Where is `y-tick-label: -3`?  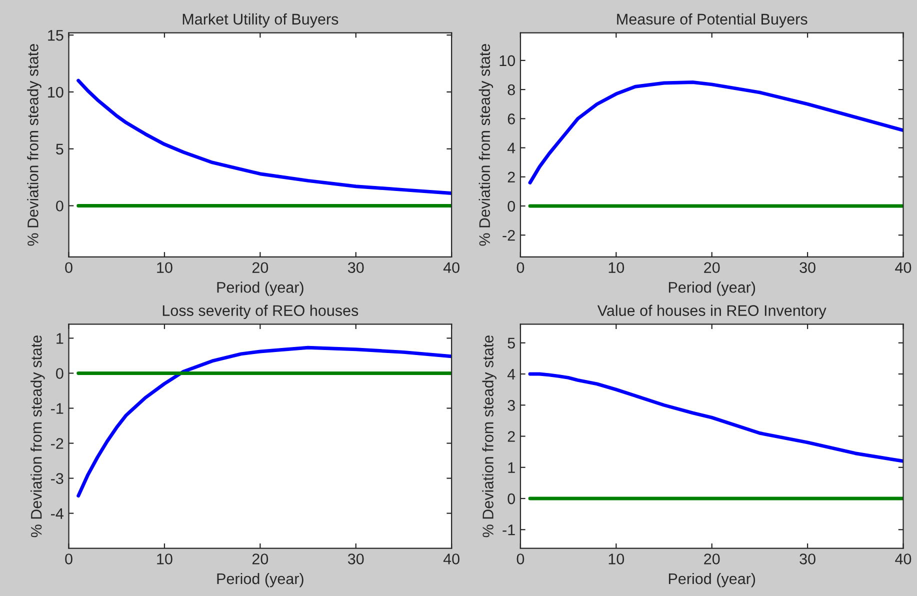 y-tick-label: -3 is located at coordinates (57, 478).